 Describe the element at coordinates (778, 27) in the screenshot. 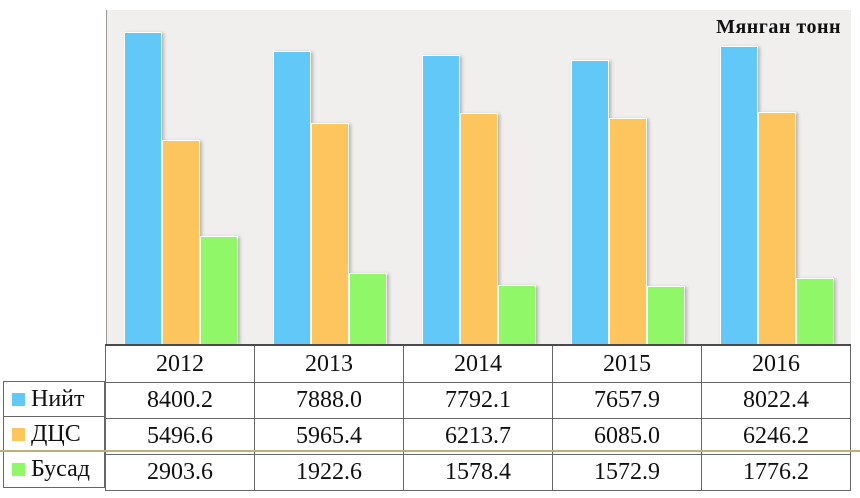

I see `chart-title: Мянган тонн` at that location.